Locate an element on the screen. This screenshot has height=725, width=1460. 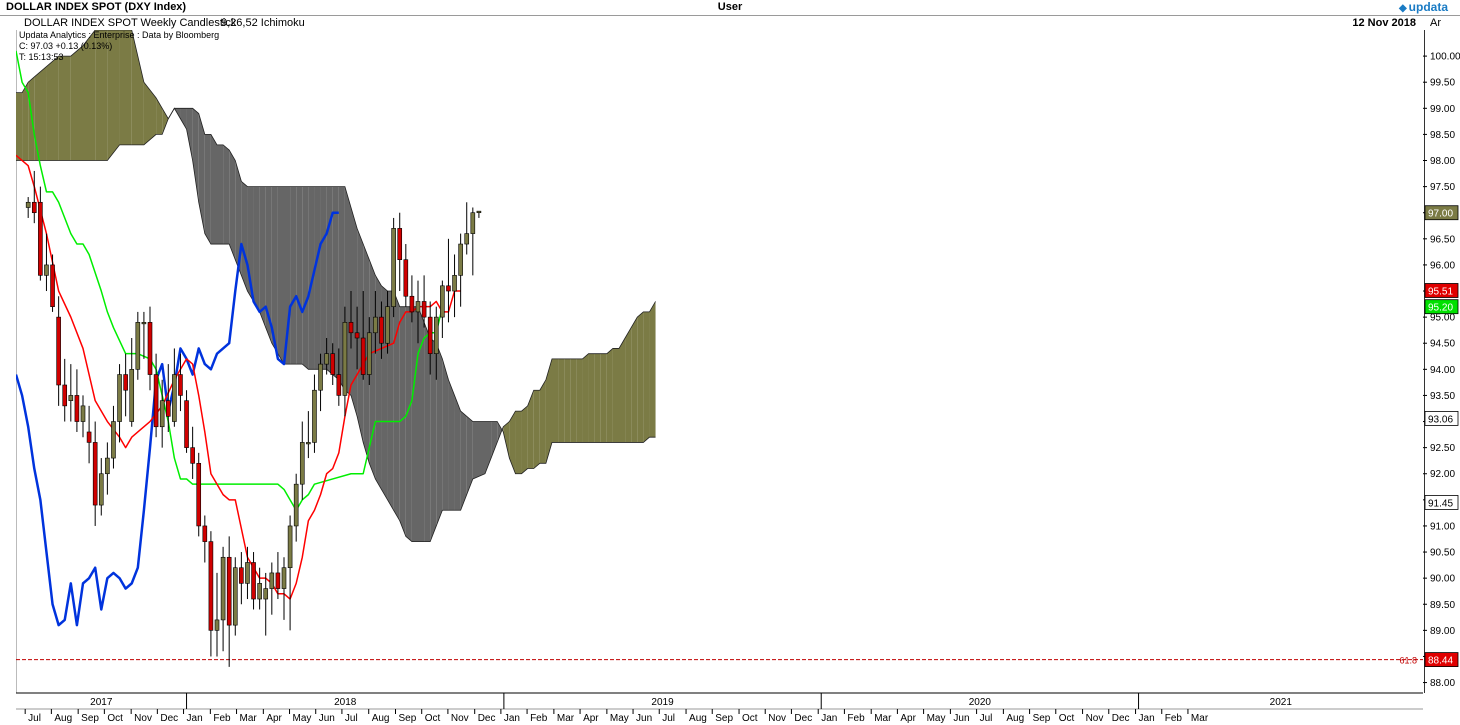
y-tick-label: 99.50 is located at coordinates (1442, 83).